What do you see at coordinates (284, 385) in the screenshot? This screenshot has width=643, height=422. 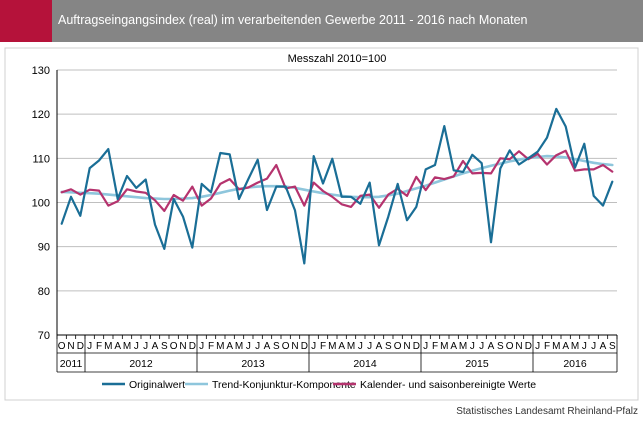 I see `legend-label: Trend-Konjunktur-Komponente` at bounding box center [284, 385].